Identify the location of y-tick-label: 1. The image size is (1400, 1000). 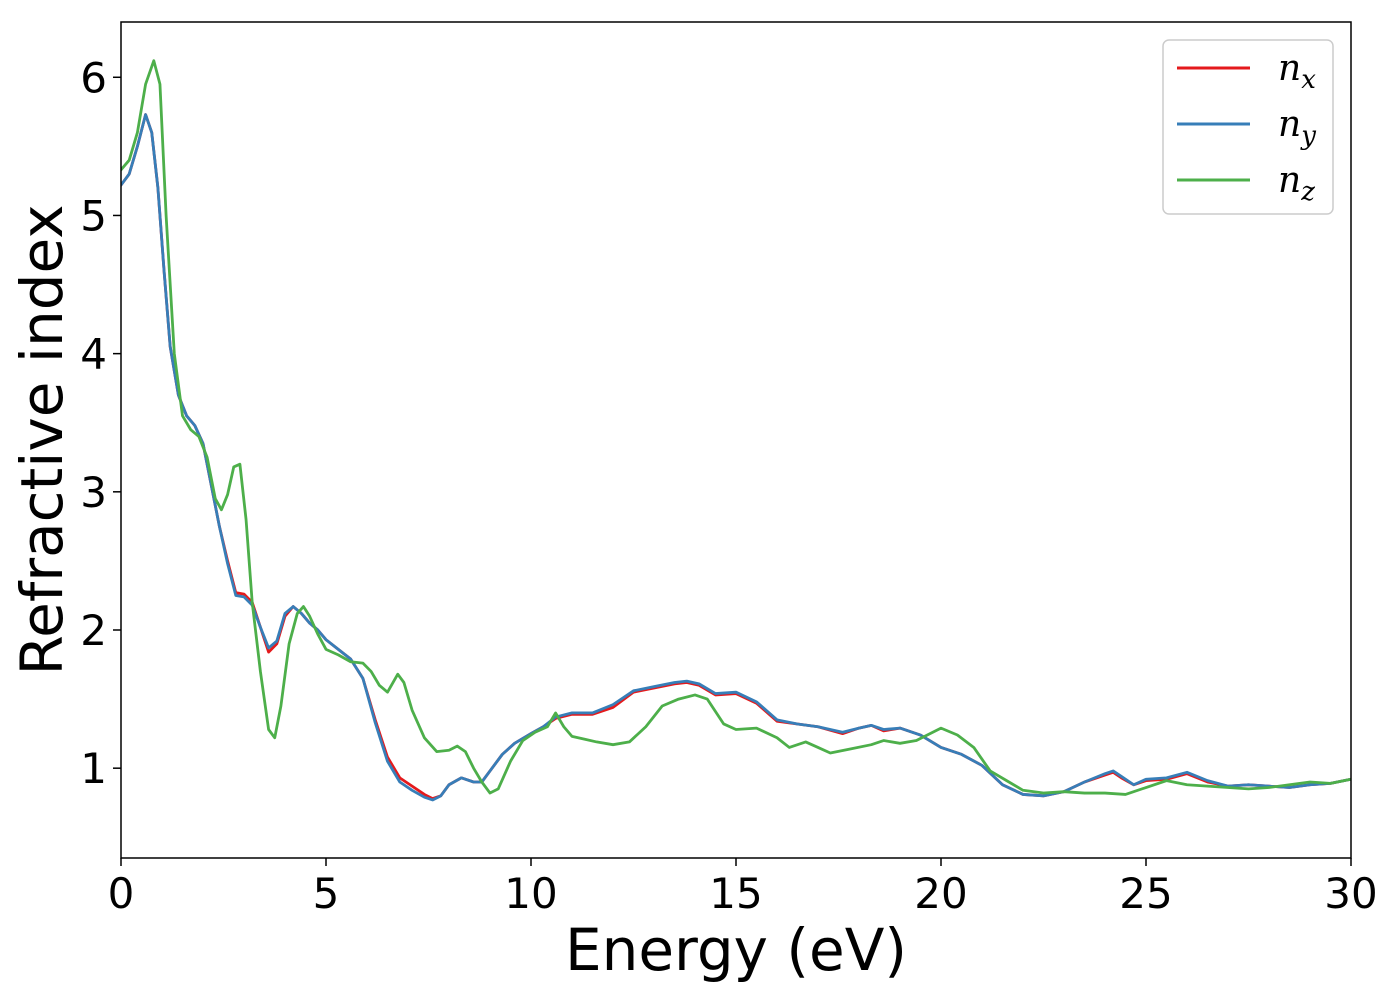
(93, 768).